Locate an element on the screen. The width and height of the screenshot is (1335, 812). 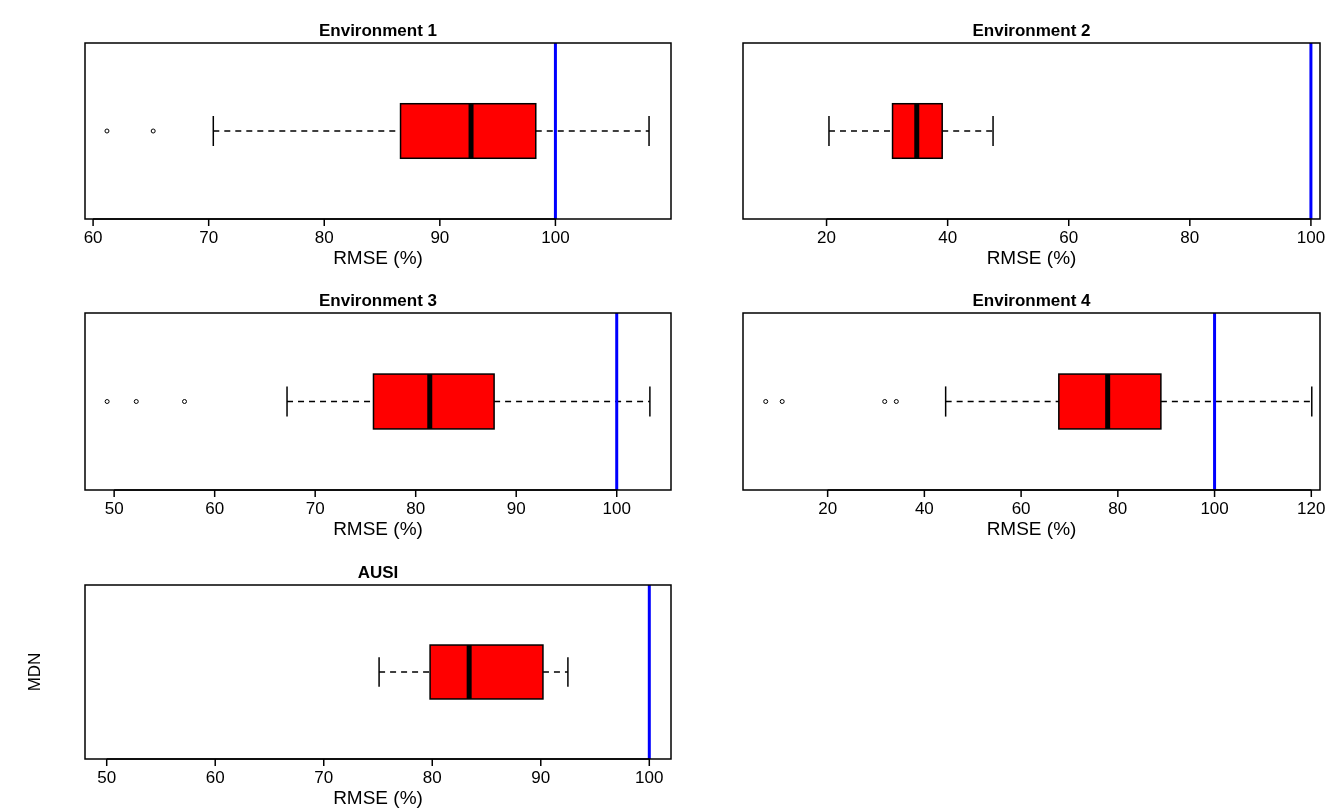
chart-title: Environment 4 is located at coordinates (1032, 300).